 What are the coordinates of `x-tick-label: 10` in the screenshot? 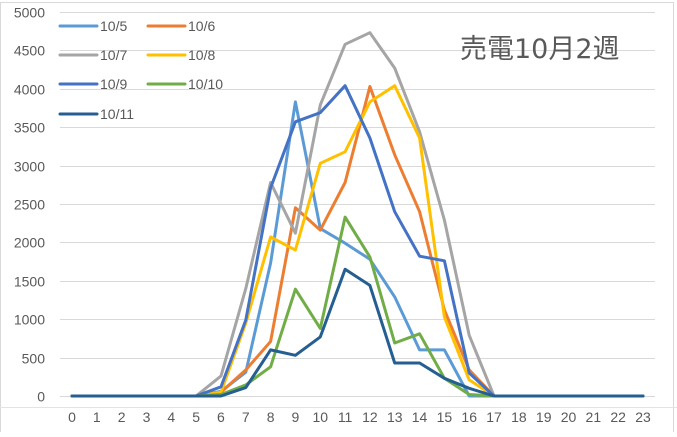 It's located at (320, 417).